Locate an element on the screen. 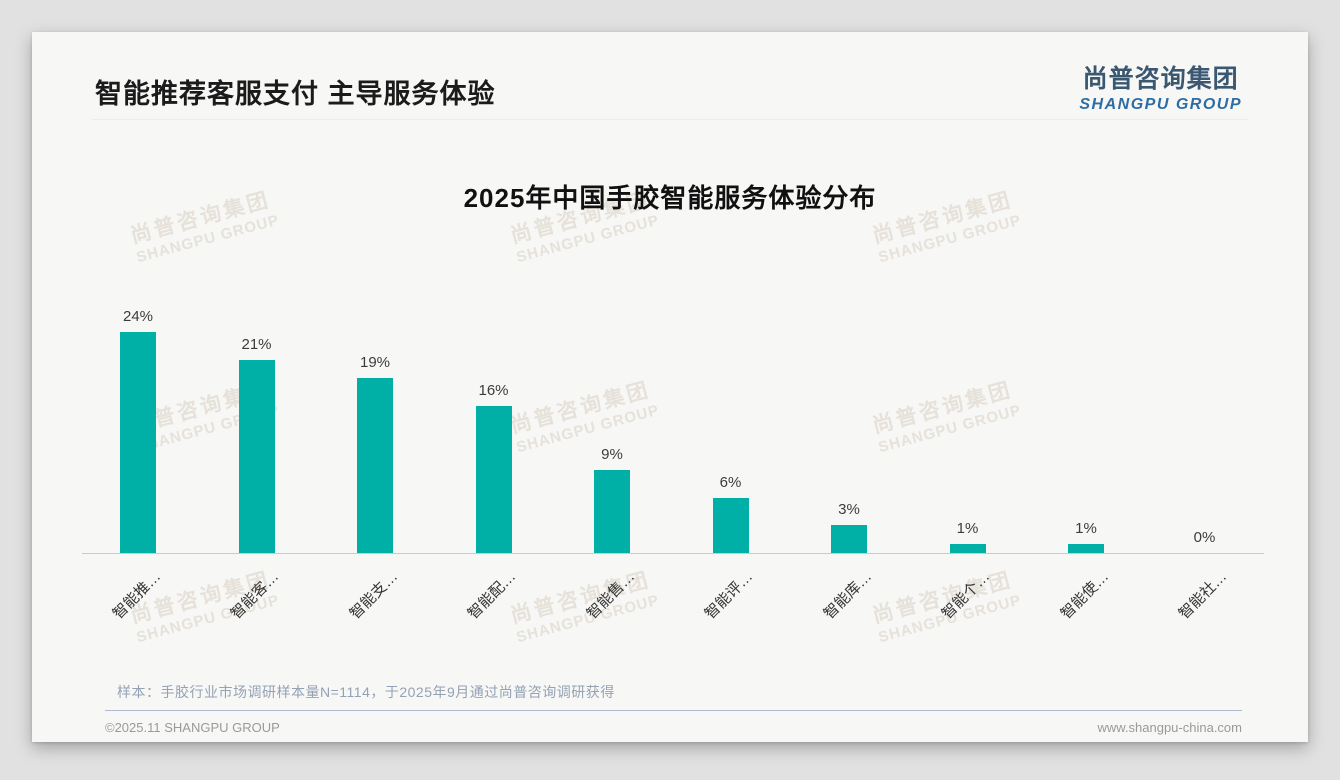 Image resolution: width=1340 pixels, height=780 pixels. bar-value-label: 3% is located at coordinates (849, 509).